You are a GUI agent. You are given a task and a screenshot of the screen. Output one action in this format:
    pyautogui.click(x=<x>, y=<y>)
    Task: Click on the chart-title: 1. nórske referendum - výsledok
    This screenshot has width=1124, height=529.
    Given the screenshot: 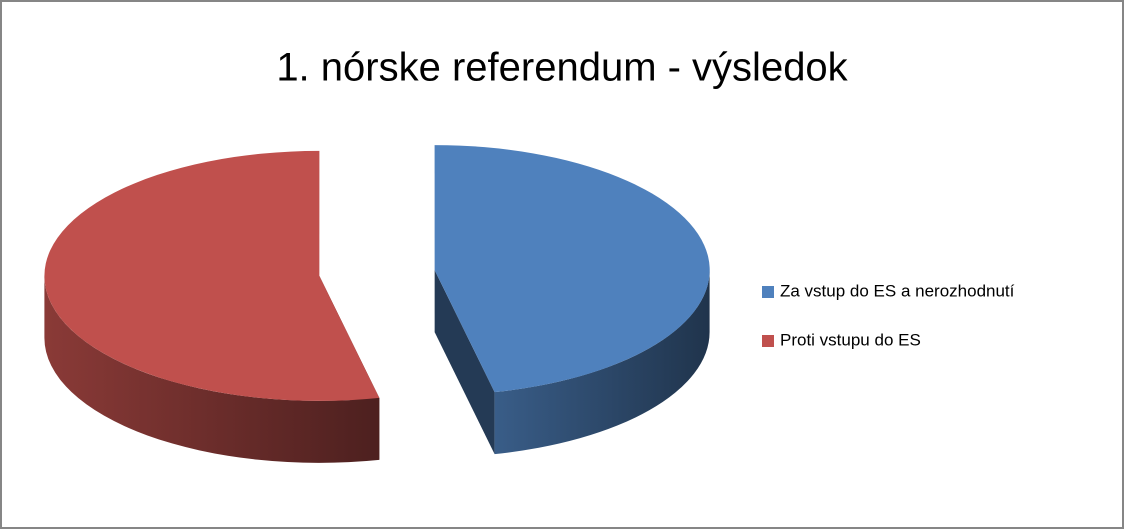 What is the action you would take?
    pyautogui.click(x=562, y=68)
    